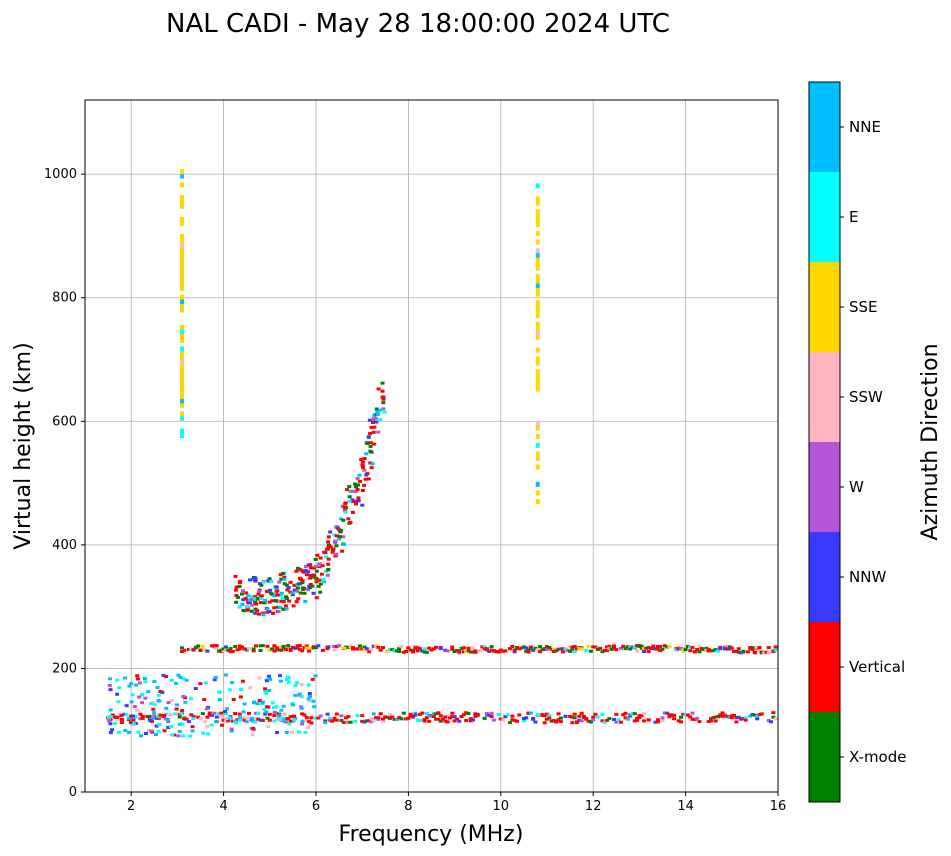  What do you see at coordinates (456, 803) in the screenshot?
I see `x-axis-ticks: 2 4 6 8 10 12 14 16` at bounding box center [456, 803].